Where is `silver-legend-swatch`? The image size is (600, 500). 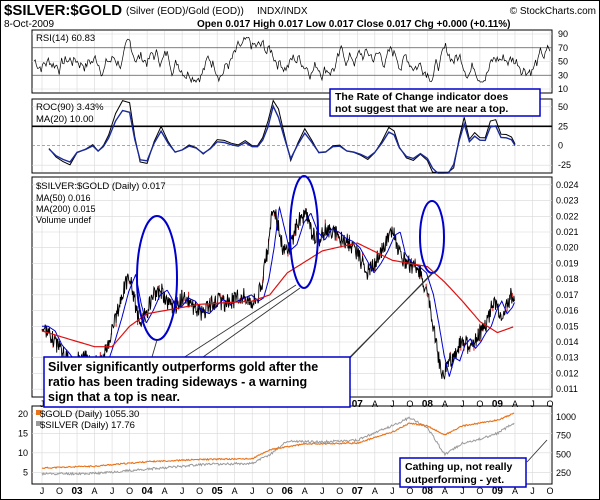 silver-legend-swatch is located at coordinates (38, 423).